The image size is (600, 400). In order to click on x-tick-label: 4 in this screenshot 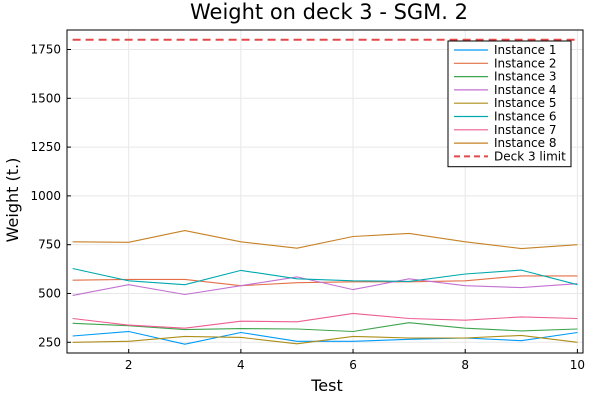, I will do `click(241, 365)`.